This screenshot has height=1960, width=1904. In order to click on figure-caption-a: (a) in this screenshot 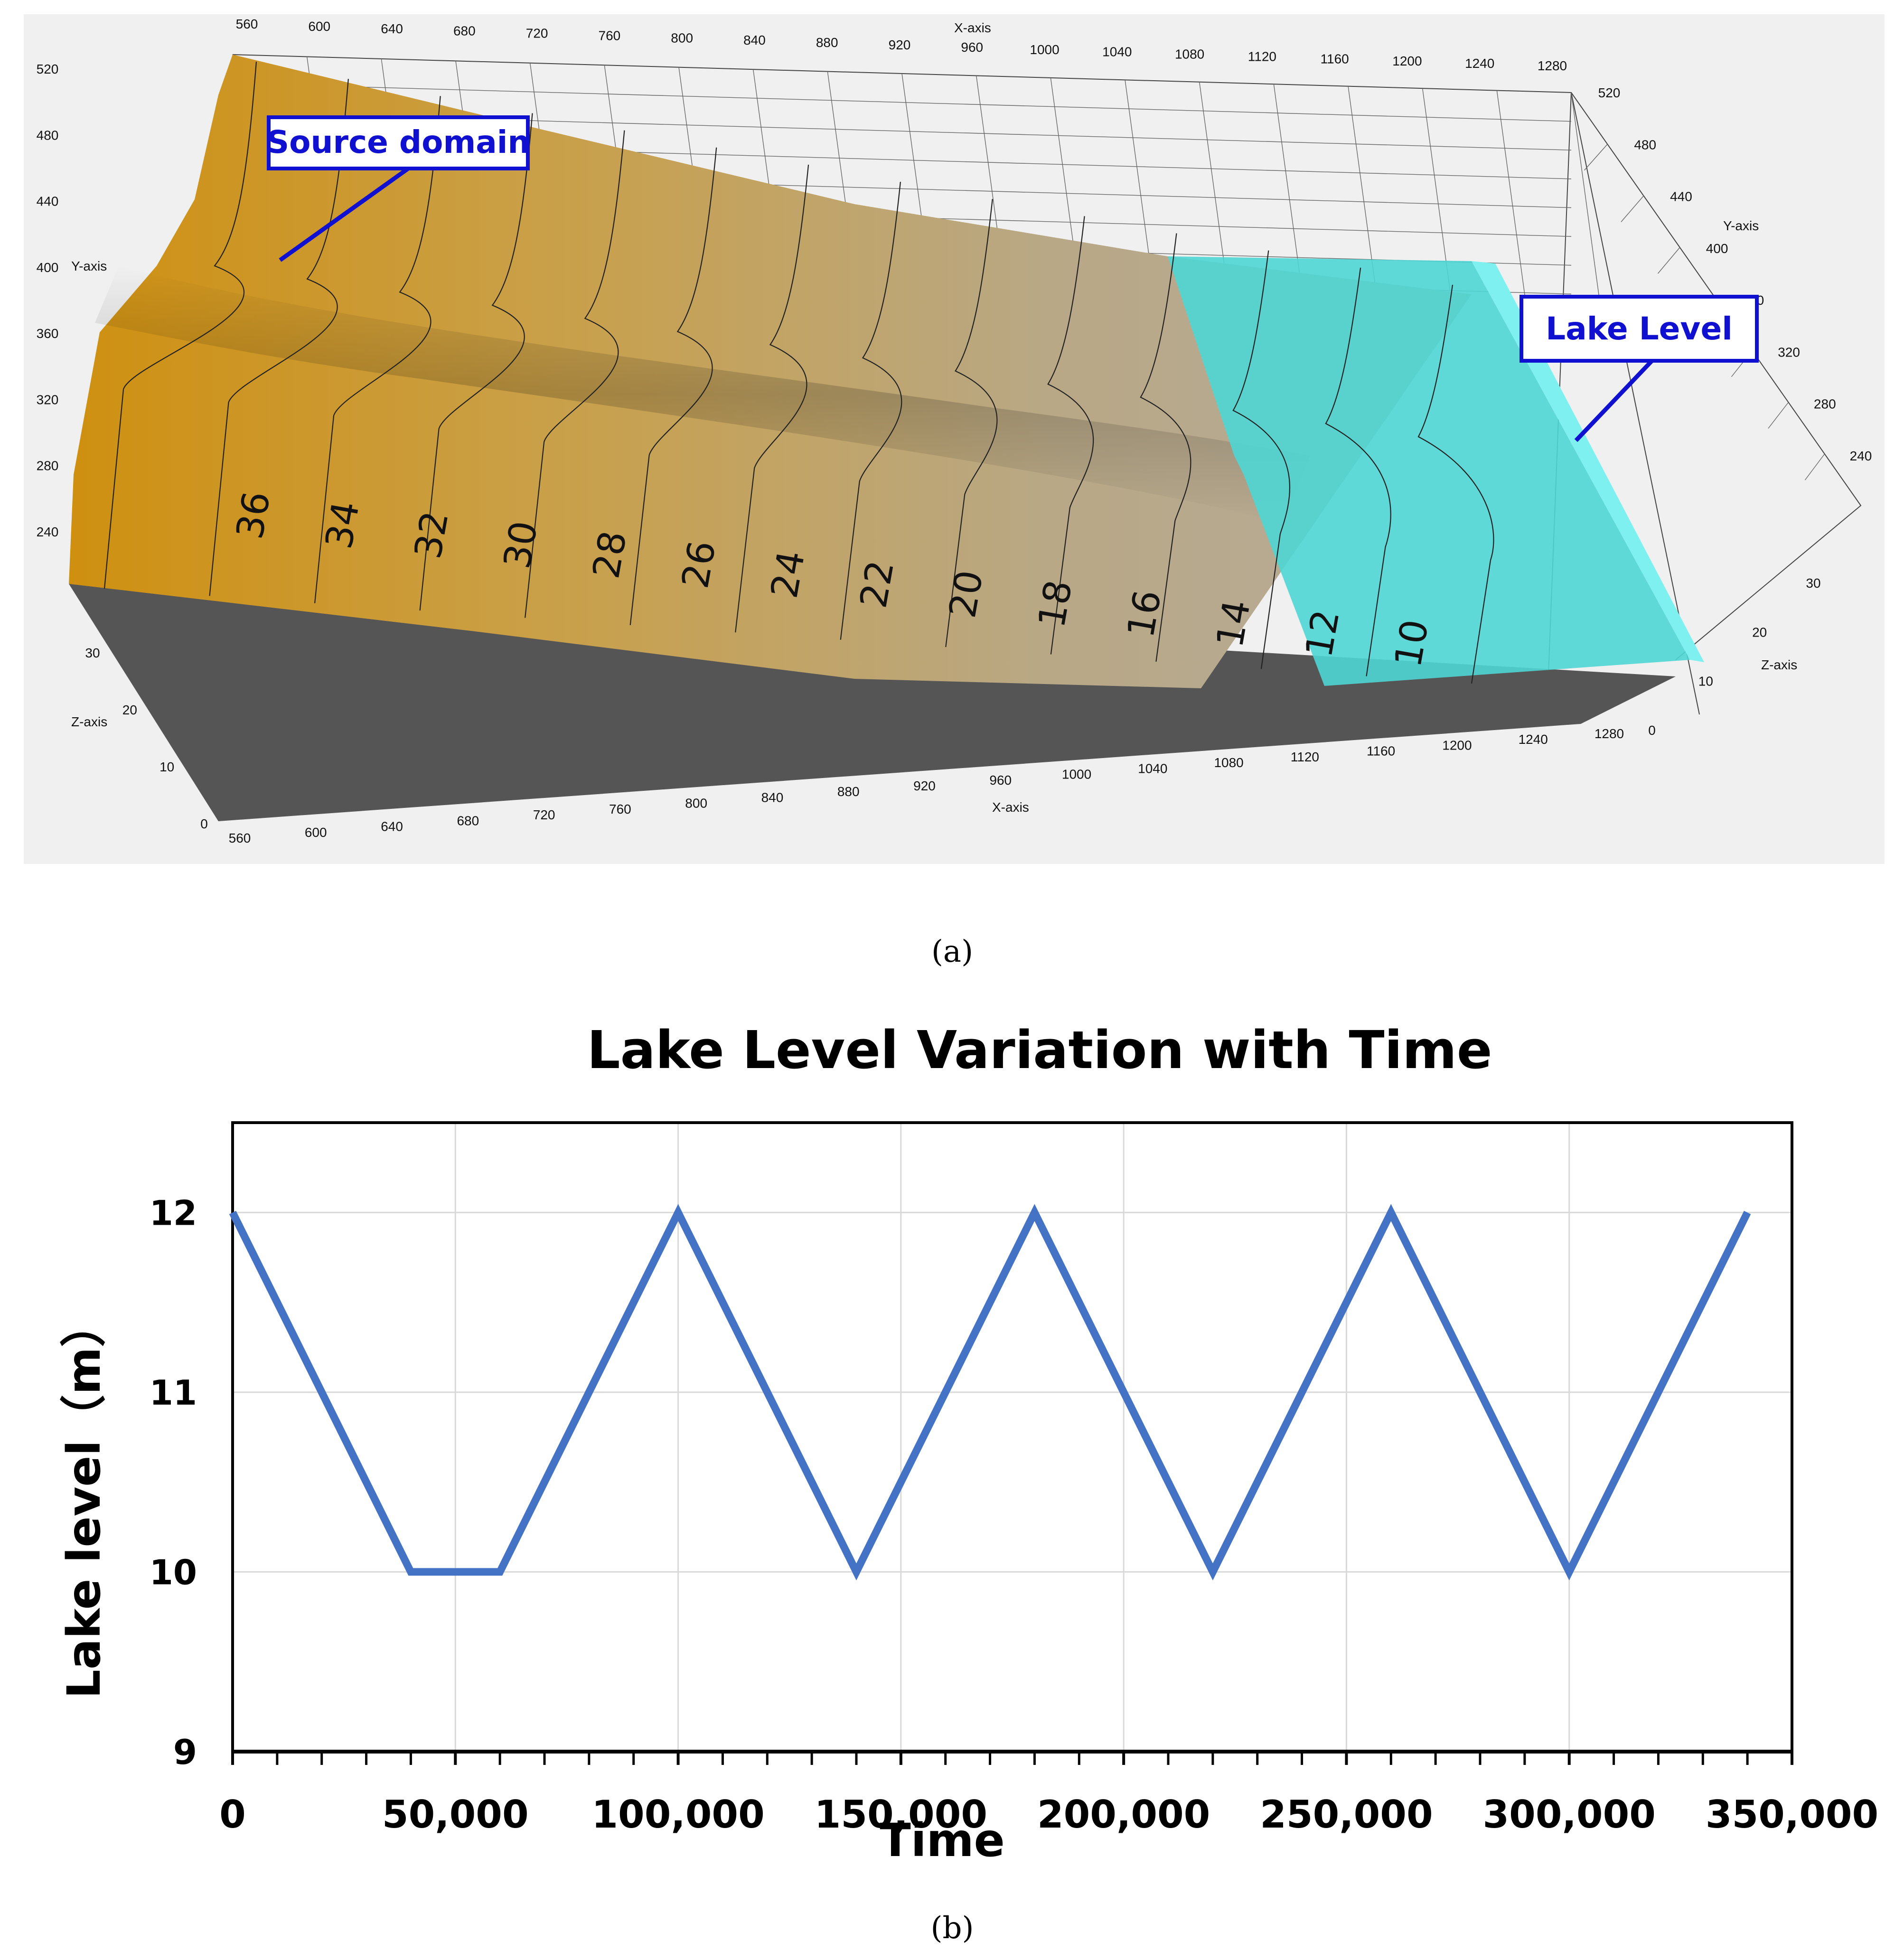, I will do `click(952, 951)`.